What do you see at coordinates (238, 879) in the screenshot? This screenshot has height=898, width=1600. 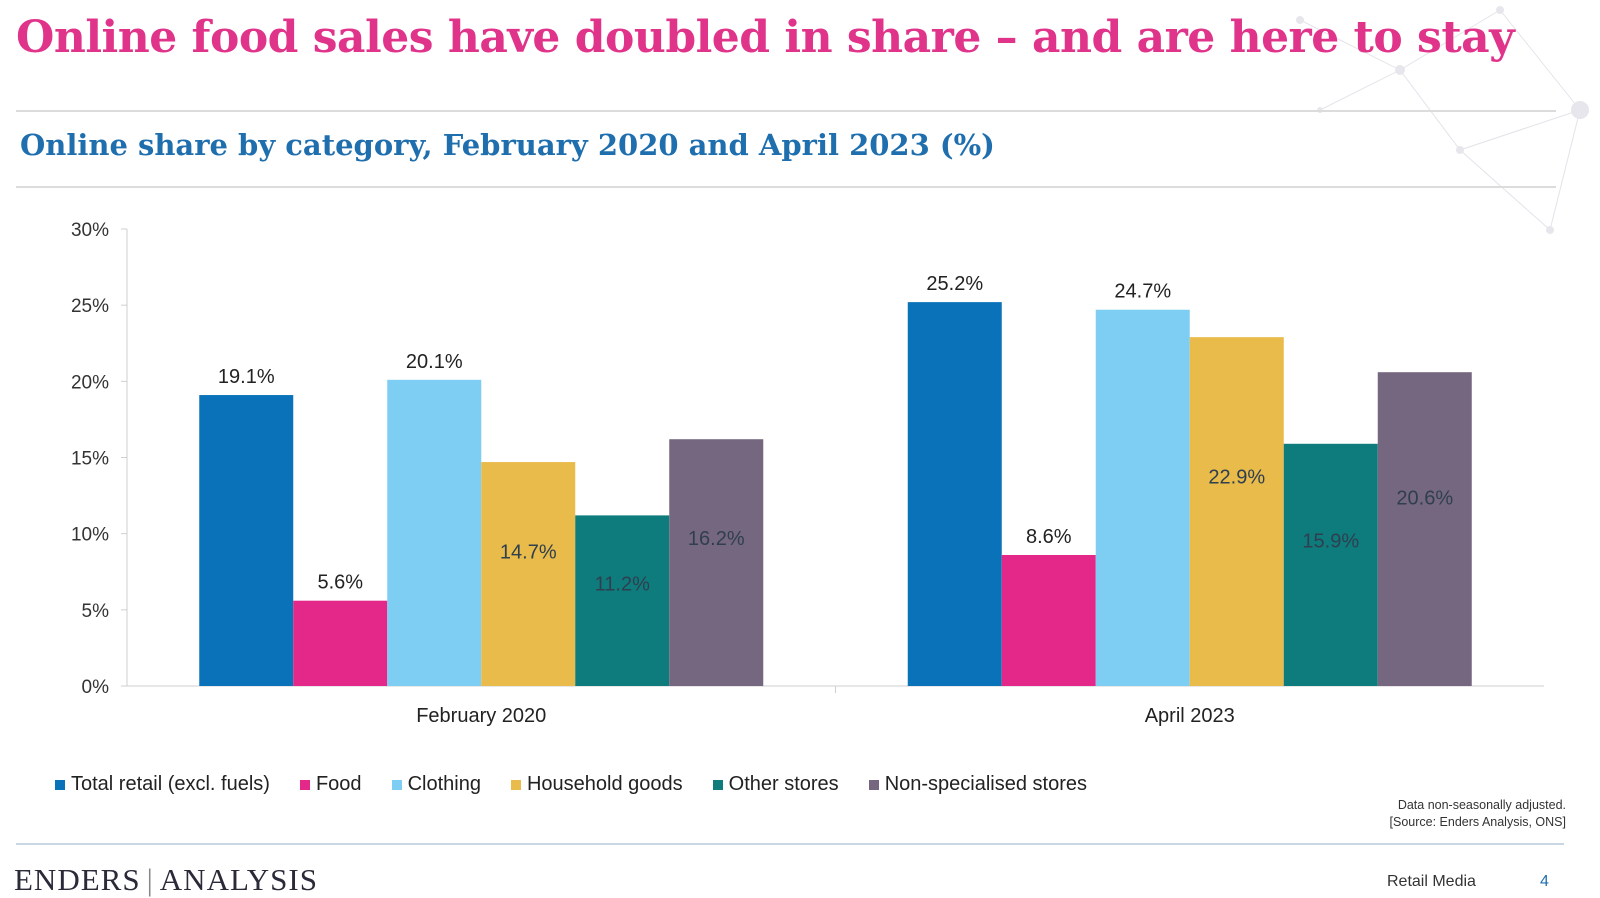 I see `logo-word-analysis: ANALYSIS` at bounding box center [238, 879].